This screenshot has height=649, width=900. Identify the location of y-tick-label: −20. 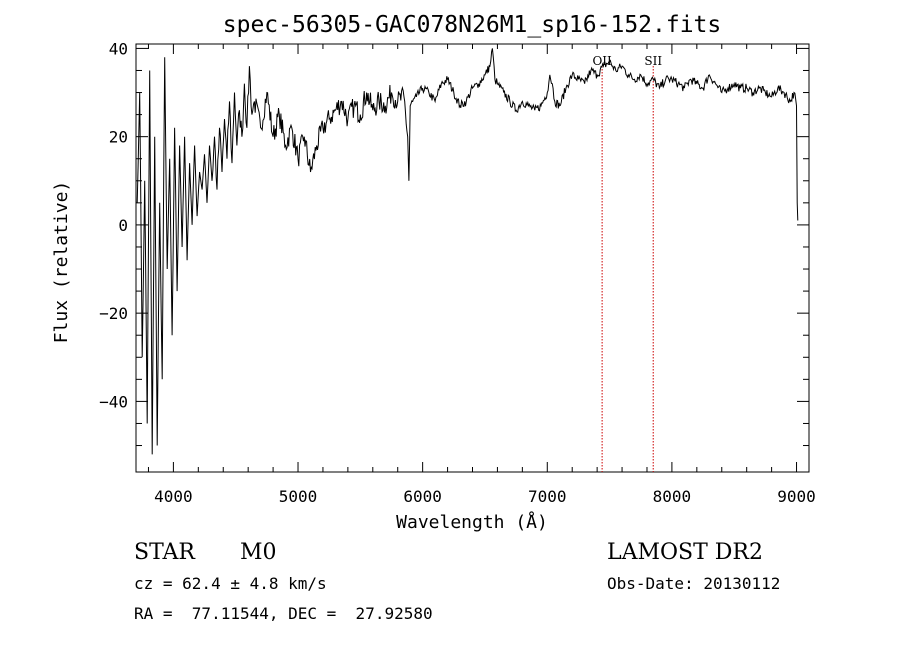
(113, 313).